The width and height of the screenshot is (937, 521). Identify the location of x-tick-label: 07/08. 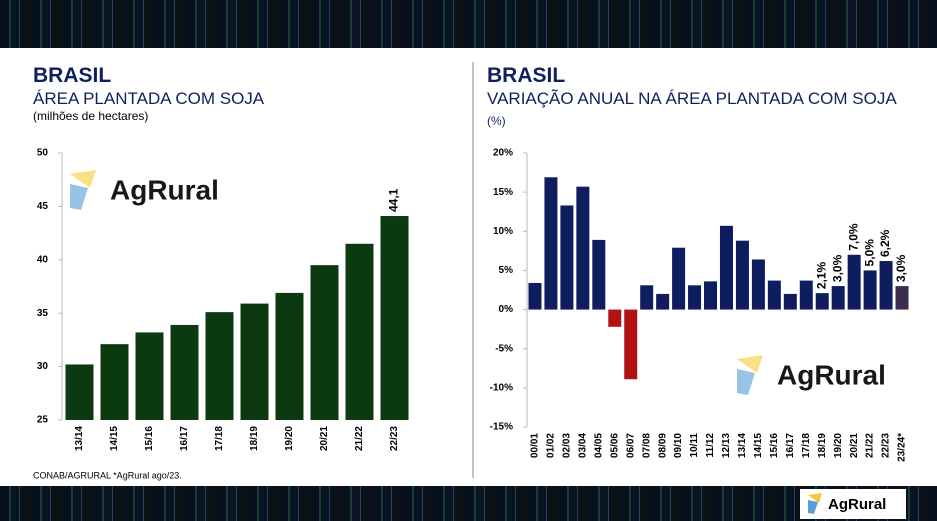
(646, 445).